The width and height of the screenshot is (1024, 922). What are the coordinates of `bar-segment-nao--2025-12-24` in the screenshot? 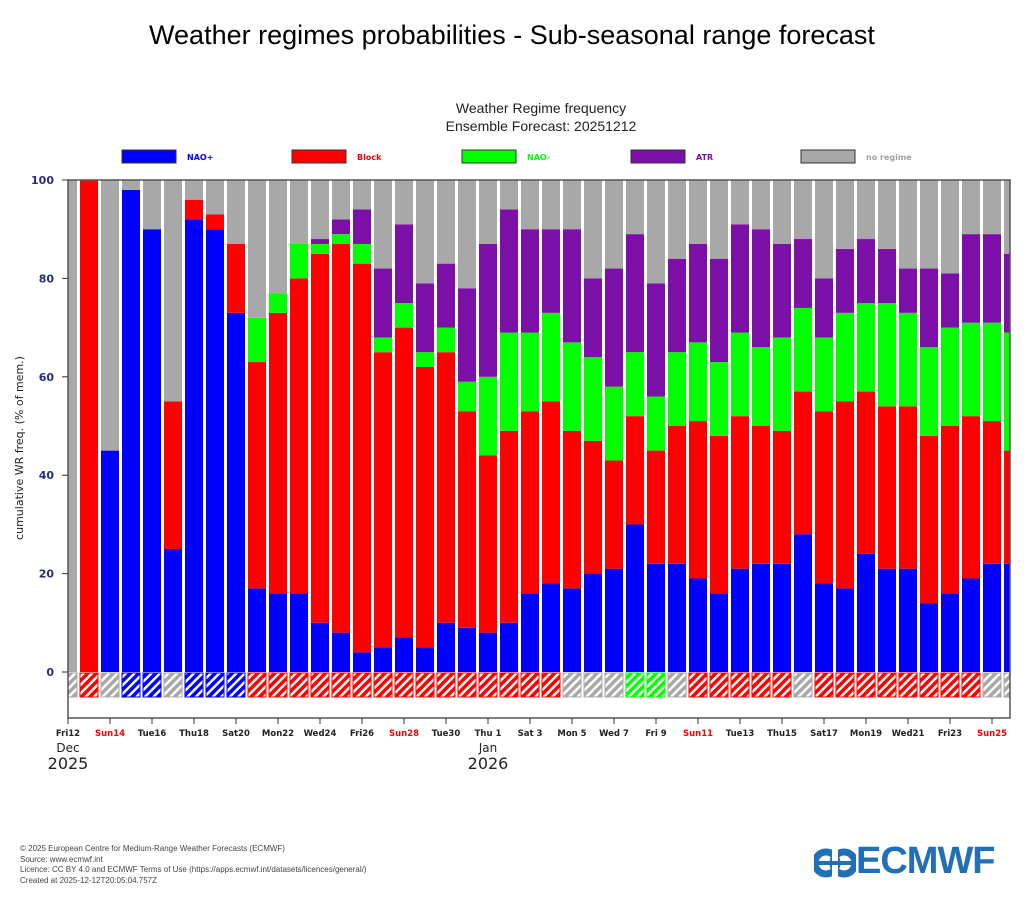 It's located at (320, 647).